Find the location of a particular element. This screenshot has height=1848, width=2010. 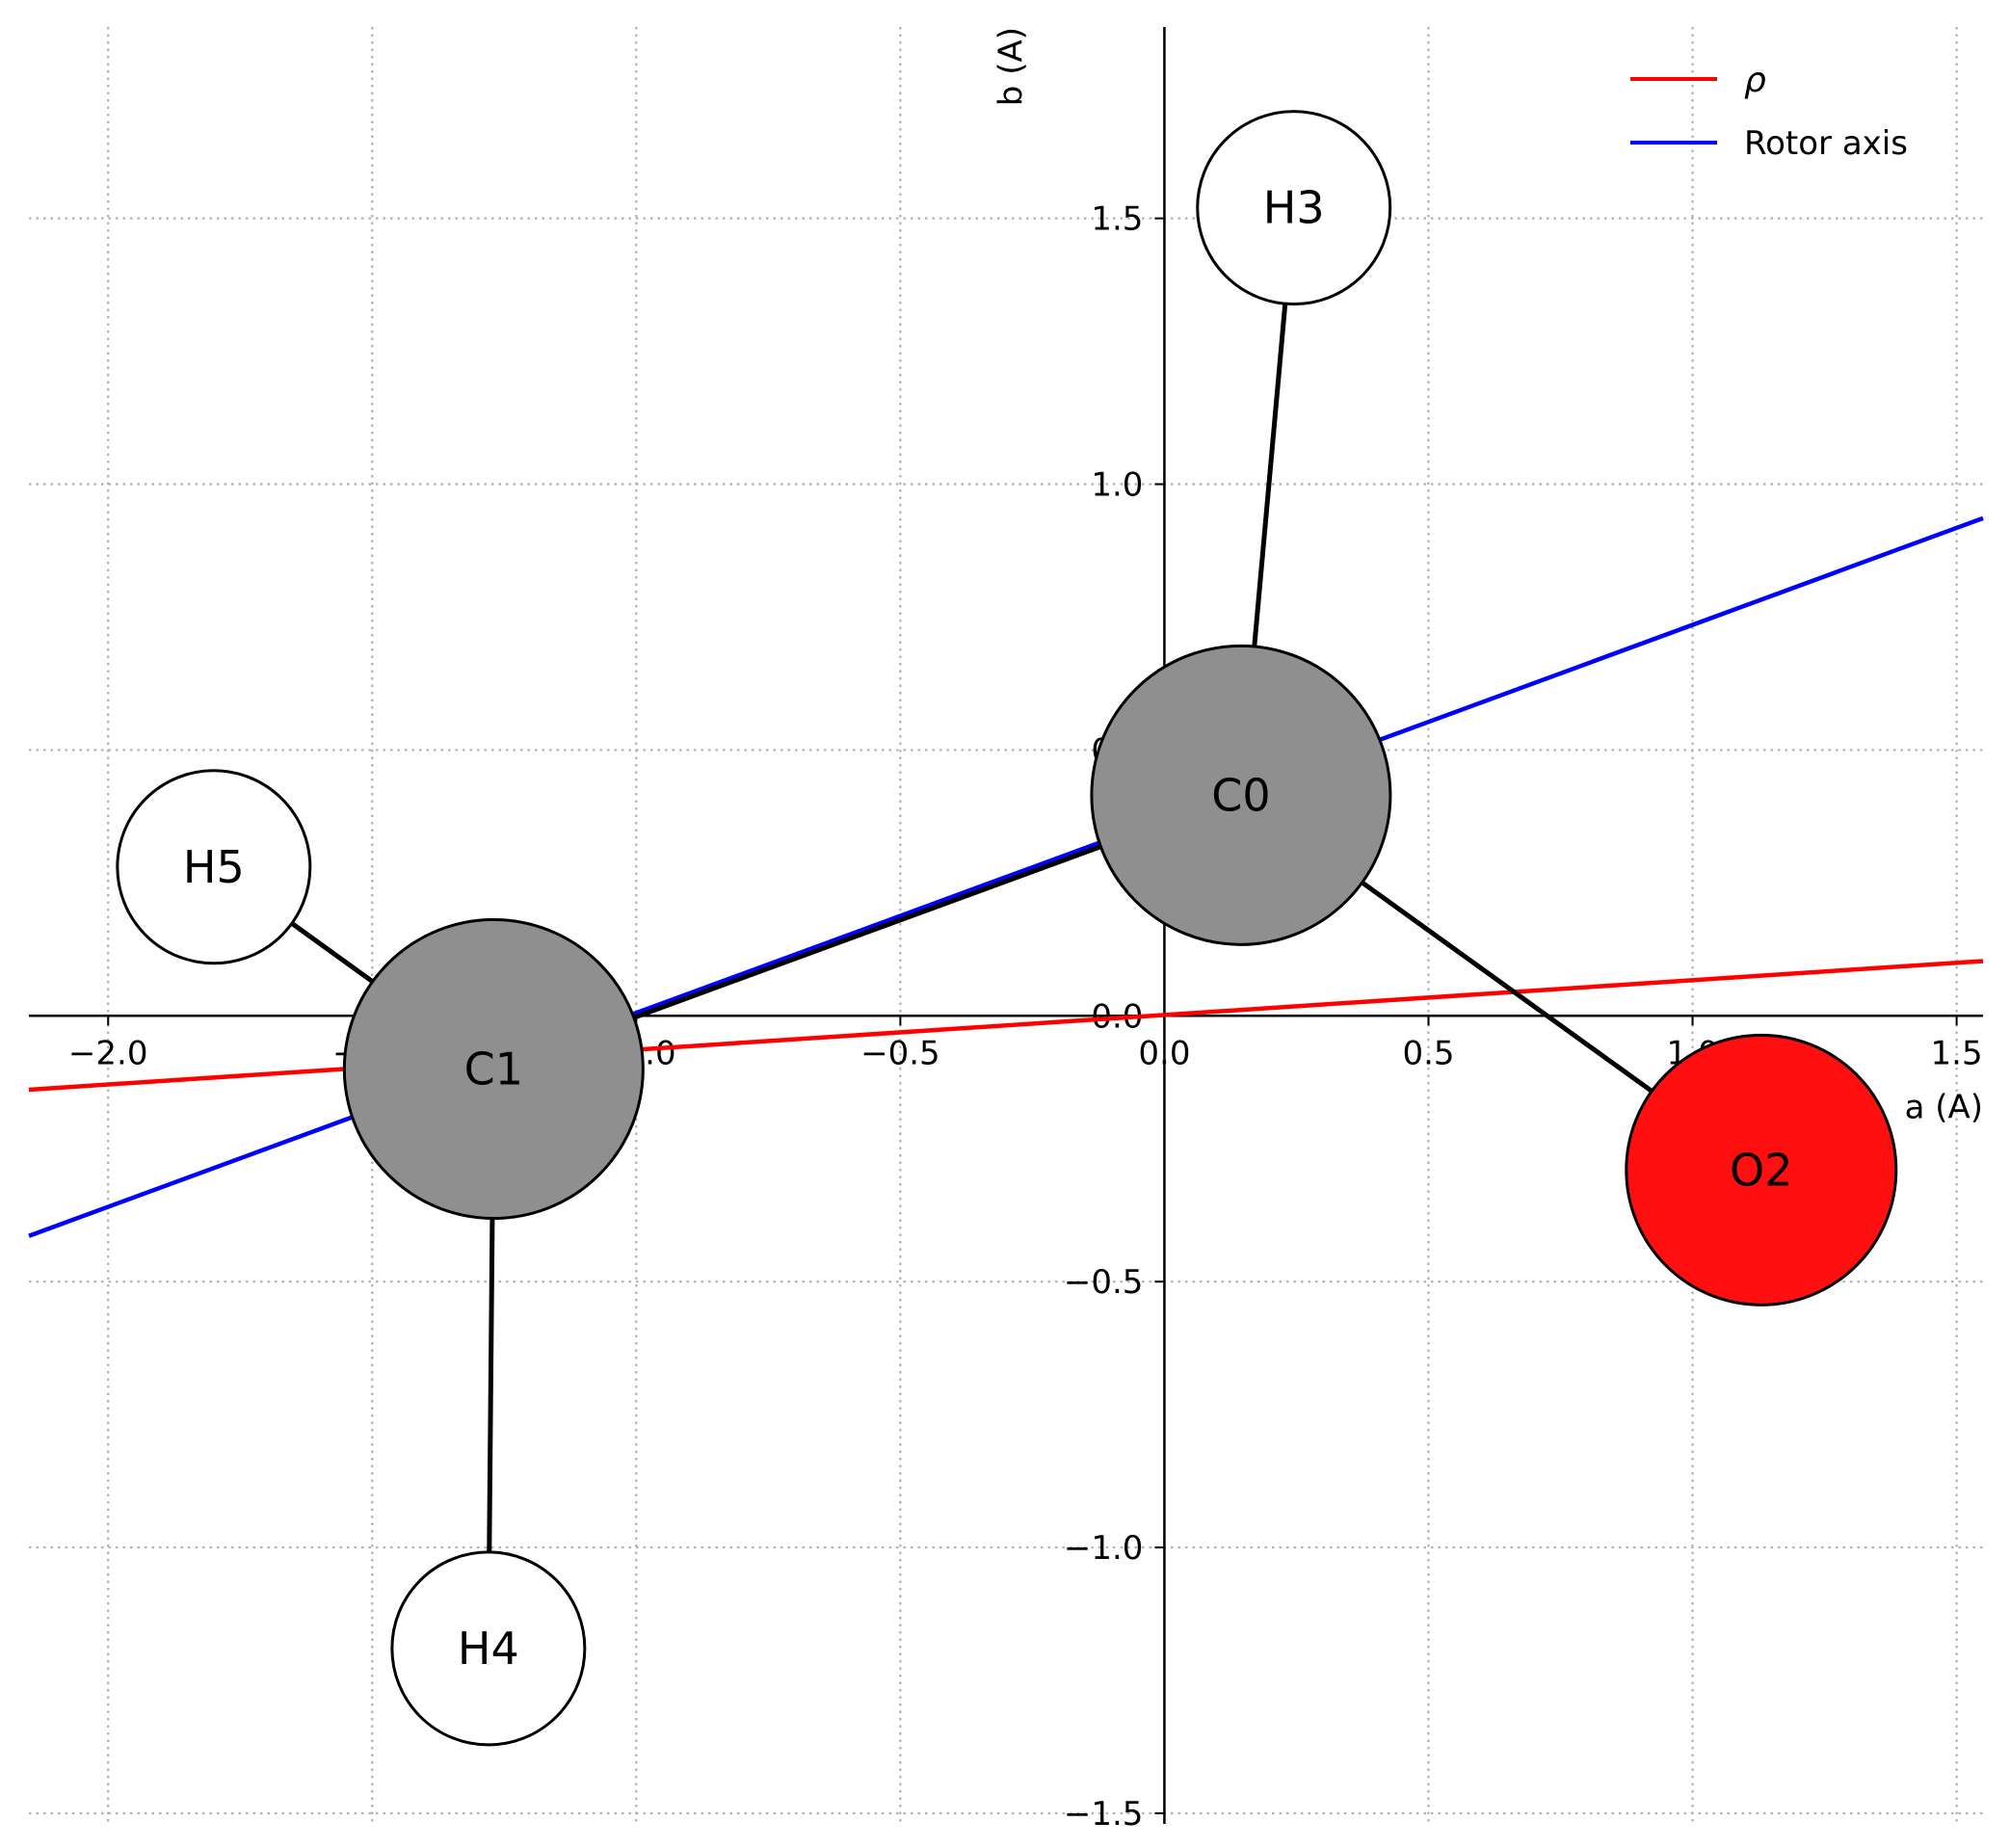

atom-h4 is located at coordinates (489, 1648).